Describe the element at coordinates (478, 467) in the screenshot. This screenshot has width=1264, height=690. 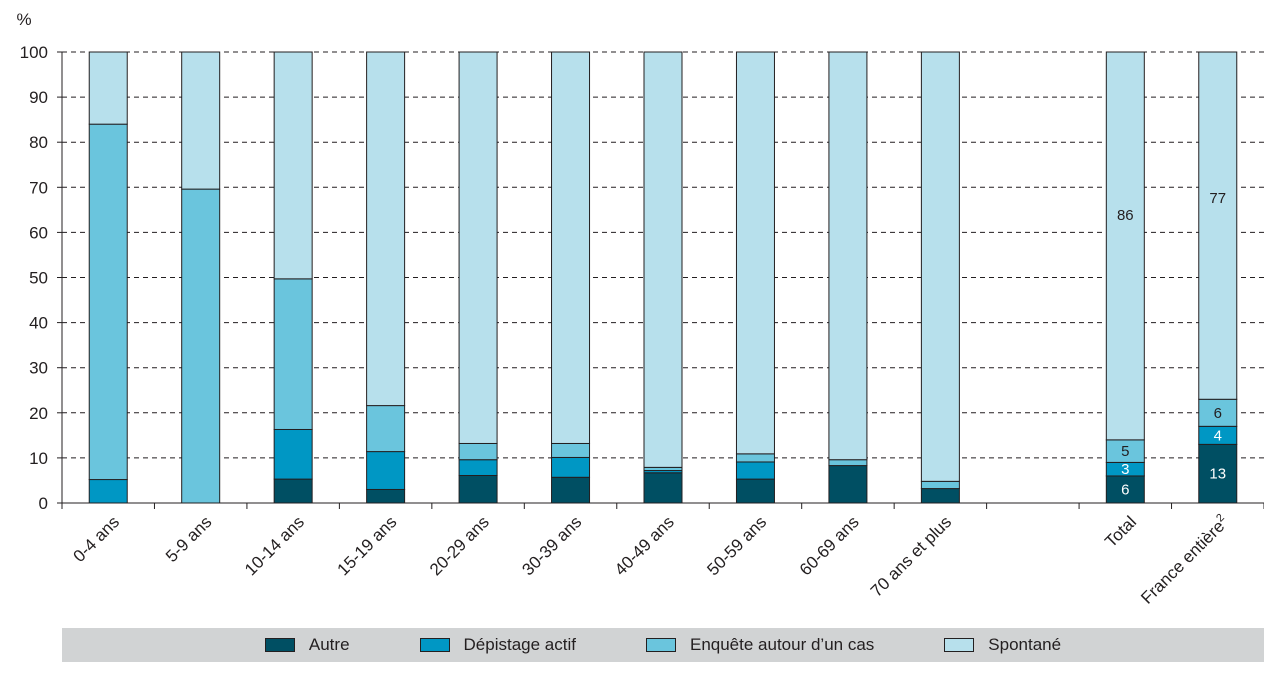
I see `bar-20-29-ans-depistage-actif` at that location.